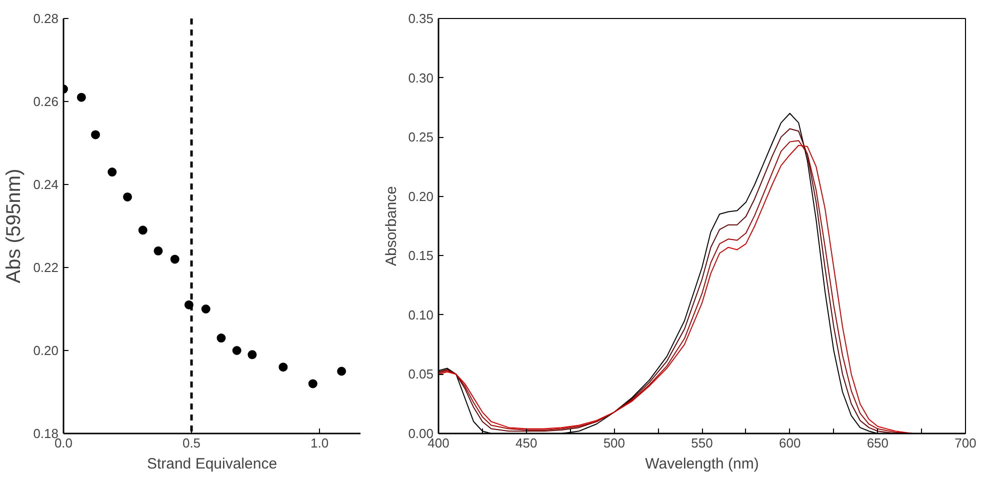 This screenshot has width=990, height=481. Describe the element at coordinates (702, 443) in the screenshot. I see `x-tick-label: 550` at that location.